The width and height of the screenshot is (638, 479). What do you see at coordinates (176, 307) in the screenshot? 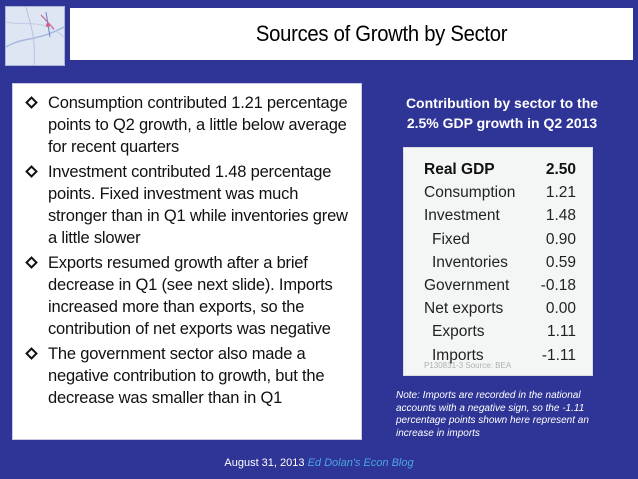
I see `bullet-line: increased more than exports, so the` at bounding box center [176, 307].